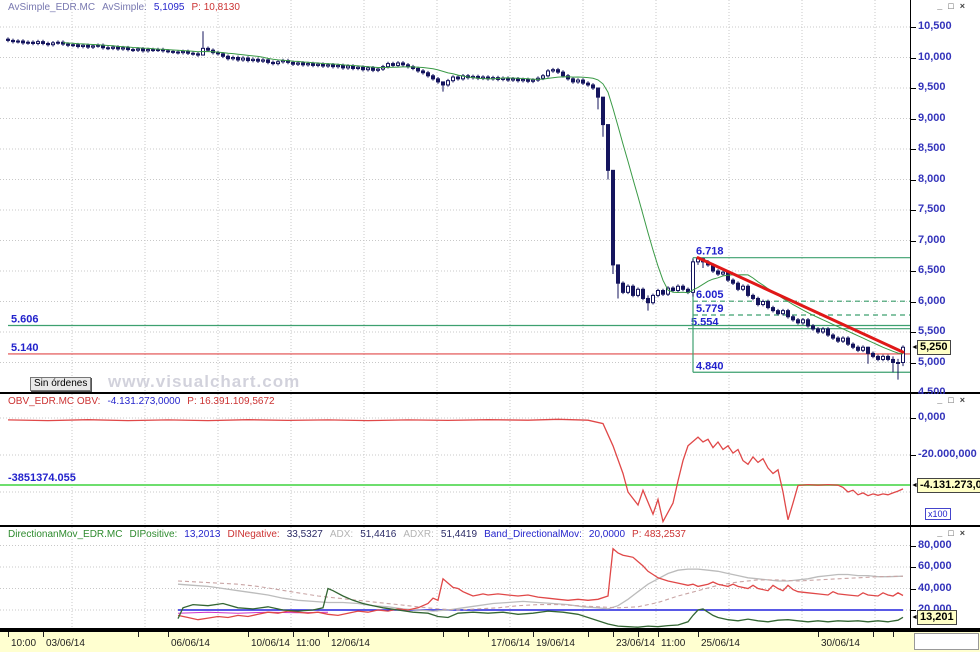 The width and height of the screenshot is (980, 652). What do you see at coordinates (61, 384) in the screenshot?
I see `no-orders-button: Sin órdenes` at bounding box center [61, 384].